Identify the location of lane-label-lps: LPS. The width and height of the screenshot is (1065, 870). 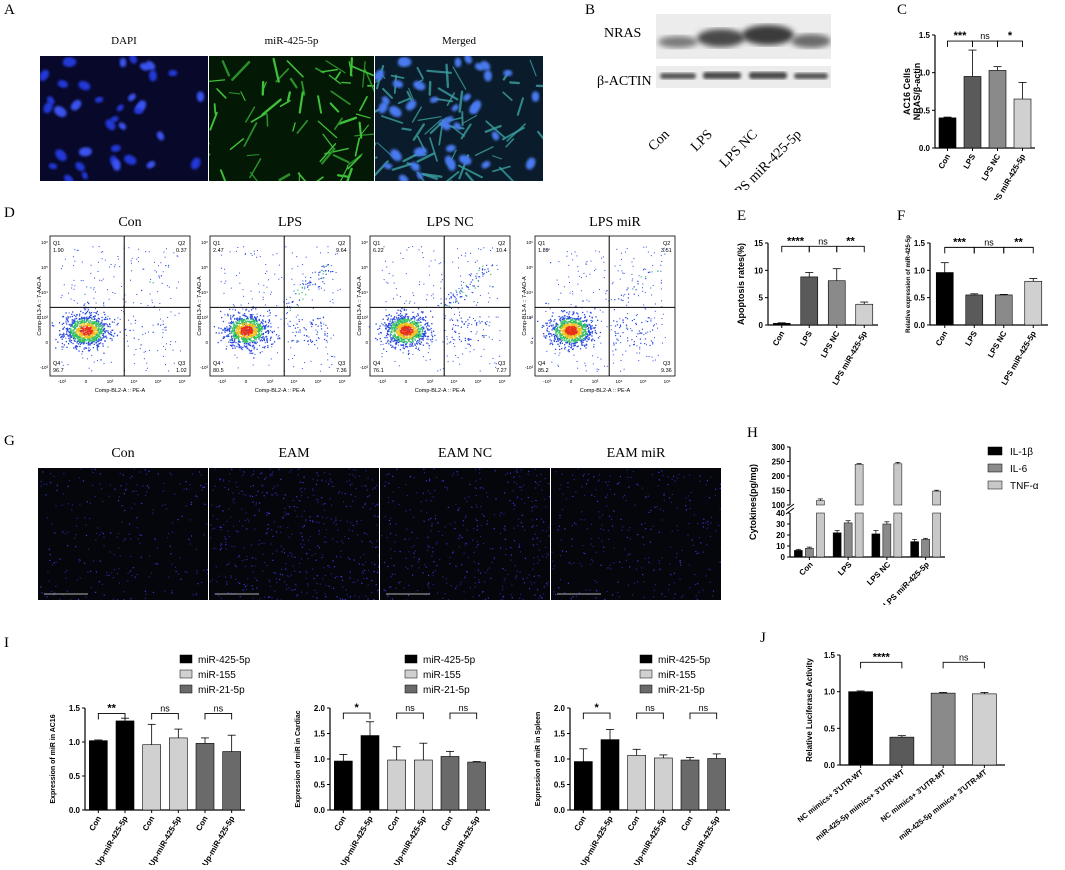
(702, 141).